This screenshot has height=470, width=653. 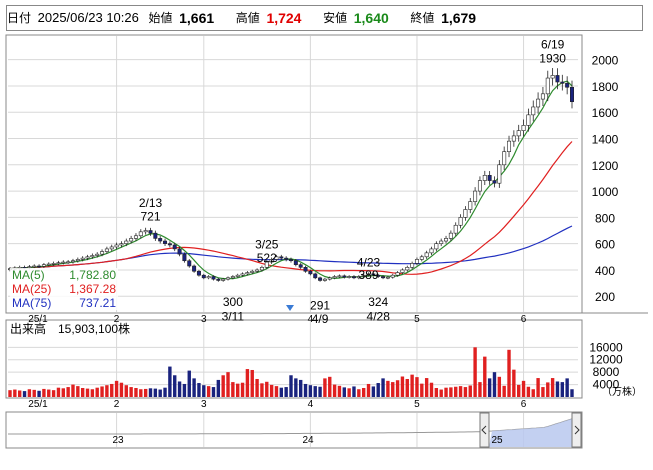 What do you see at coordinates (606, 360) in the screenshot?
I see `volume-tick-label: 12000` at bounding box center [606, 360].